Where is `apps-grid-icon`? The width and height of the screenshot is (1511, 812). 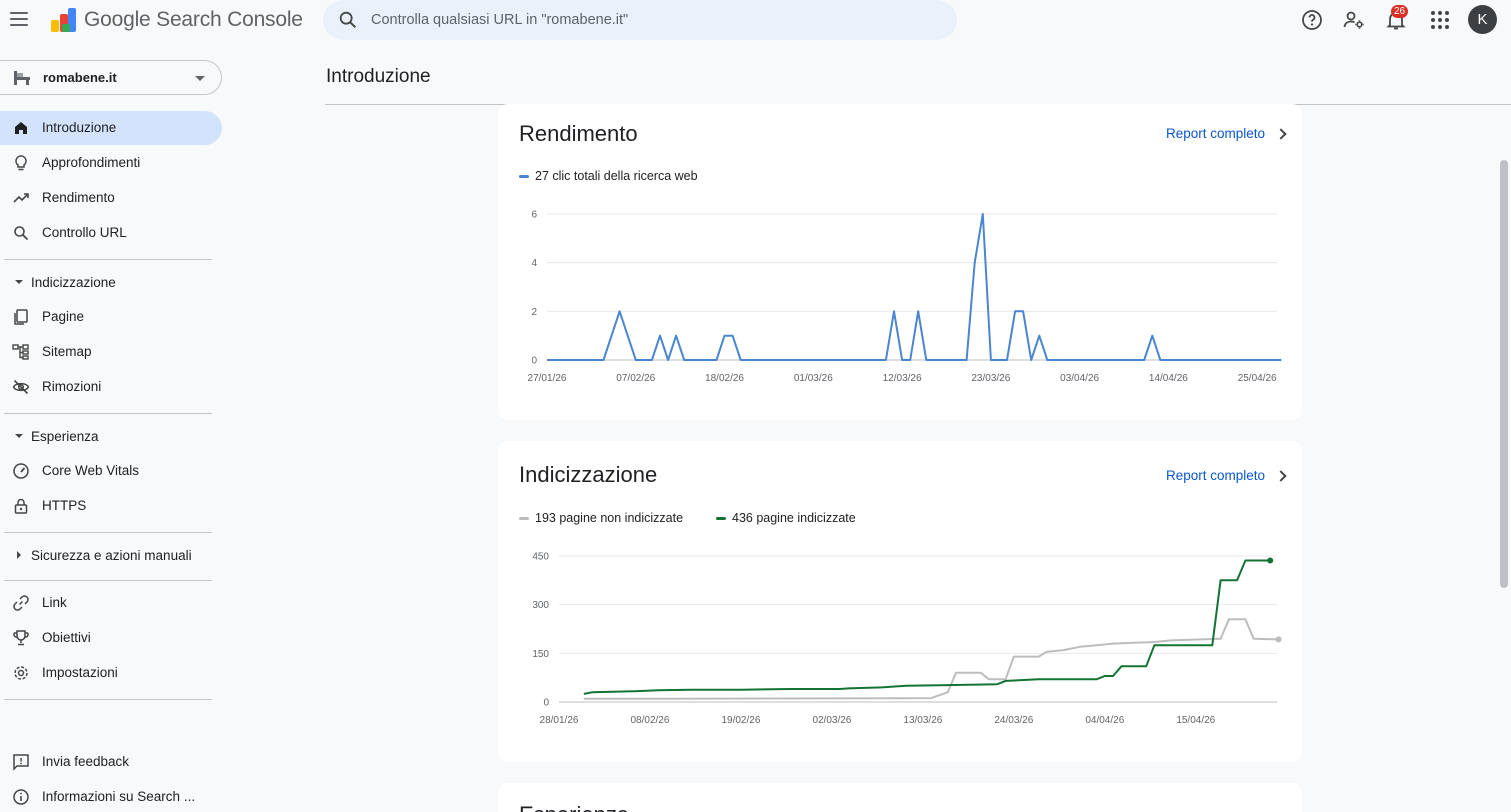
apps-grid-icon is located at coordinates (1440, 20).